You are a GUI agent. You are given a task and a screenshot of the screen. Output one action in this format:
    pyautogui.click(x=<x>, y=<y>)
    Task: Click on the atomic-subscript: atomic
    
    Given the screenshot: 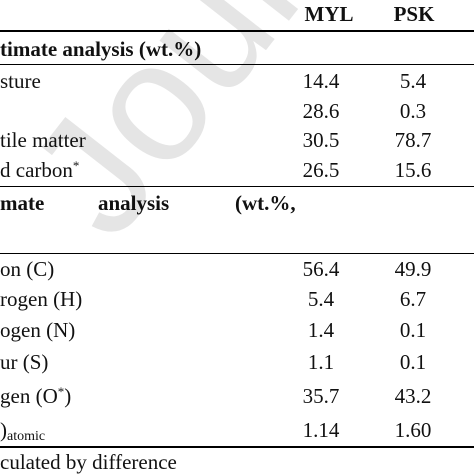 What is the action you would take?
    pyautogui.click(x=26, y=436)
    